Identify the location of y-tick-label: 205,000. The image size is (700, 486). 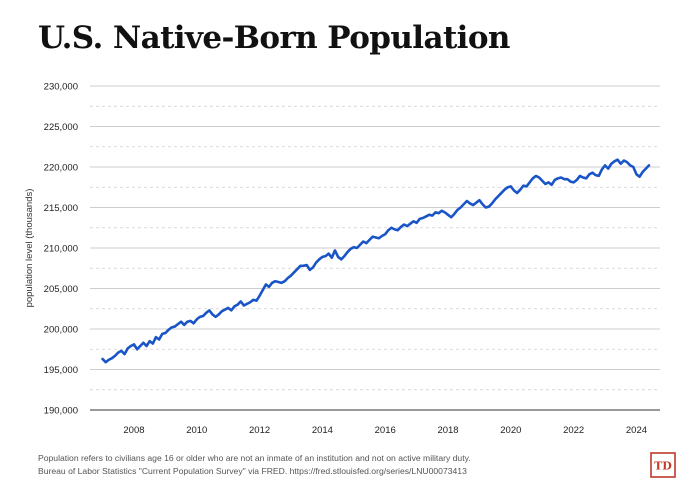
(61, 289).